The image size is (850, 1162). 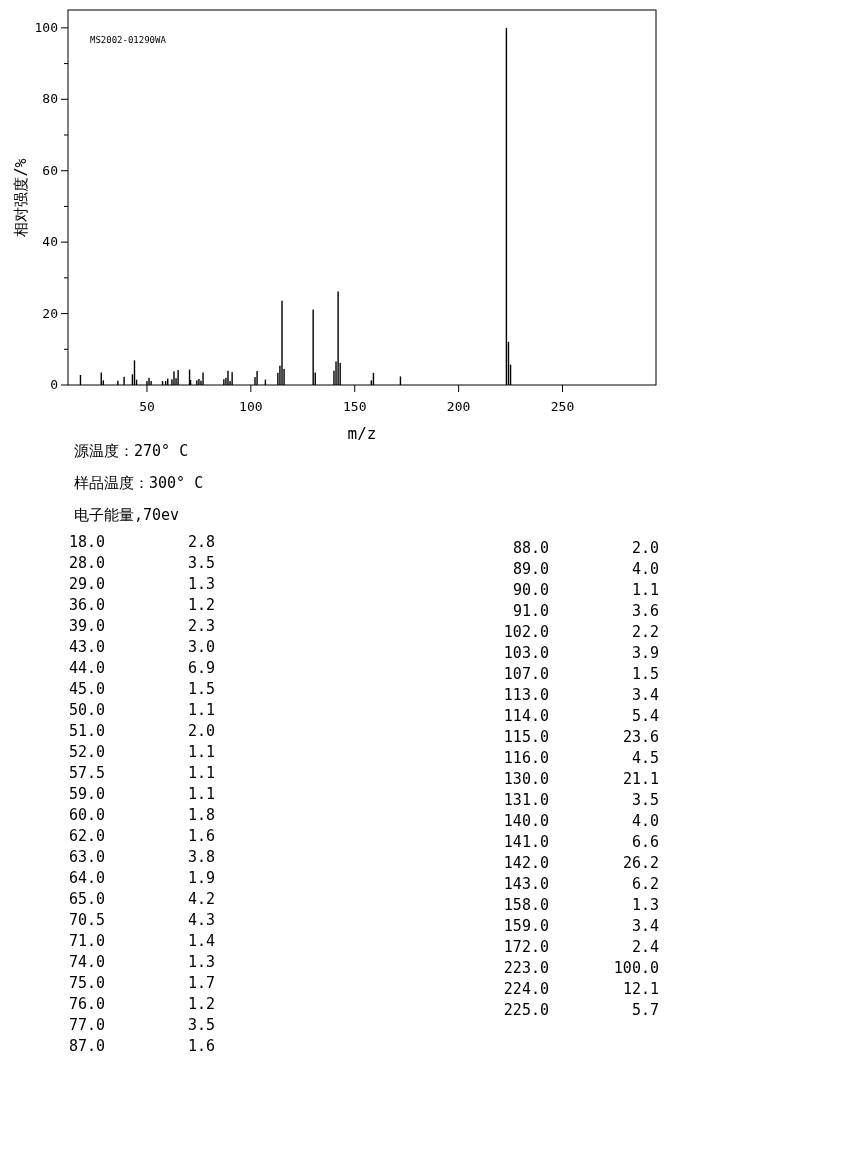 What do you see at coordinates (86, 920) in the screenshot?
I see `category-label: 70.5` at bounding box center [86, 920].